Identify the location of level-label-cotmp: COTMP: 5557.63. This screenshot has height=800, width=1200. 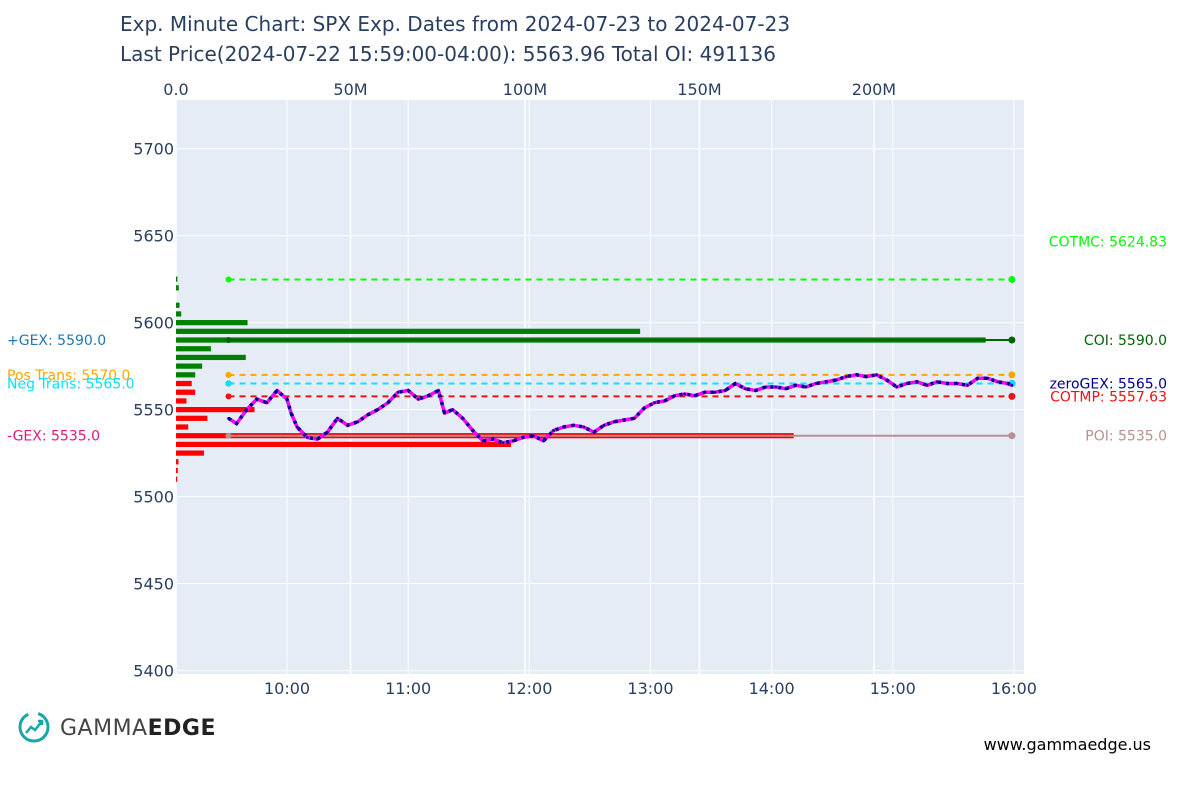
(1108, 397).